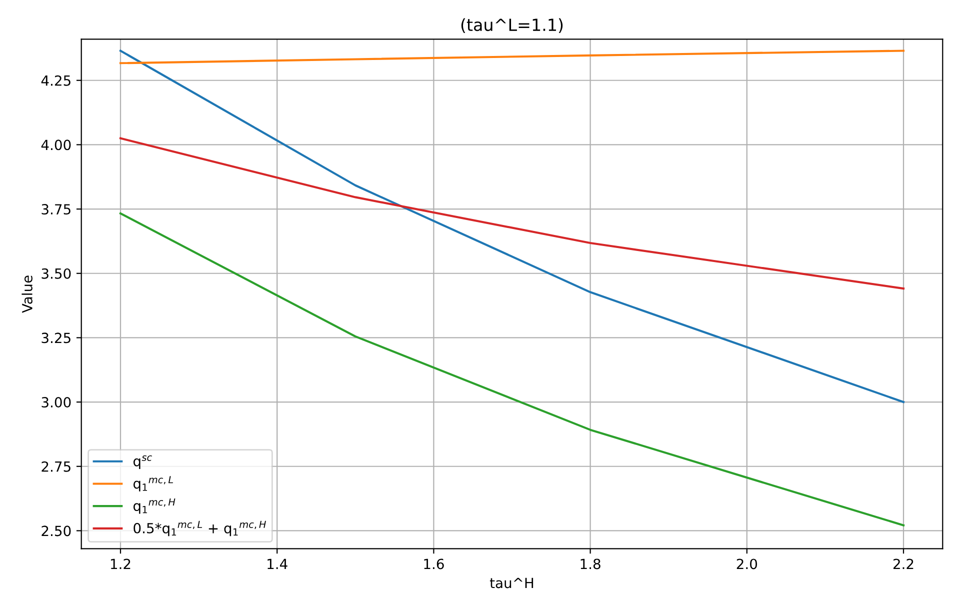 This screenshot has height=603, width=957. I want to click on x-axis-title: tau^H, so click(512, 583).